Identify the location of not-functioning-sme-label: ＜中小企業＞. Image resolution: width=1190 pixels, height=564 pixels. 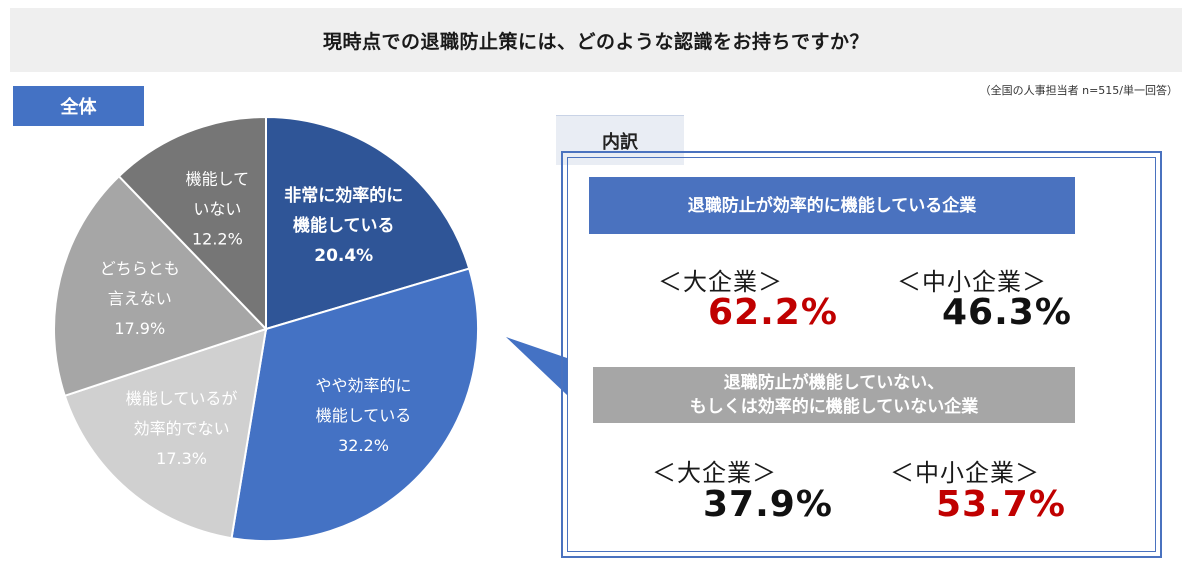
(965, 473).